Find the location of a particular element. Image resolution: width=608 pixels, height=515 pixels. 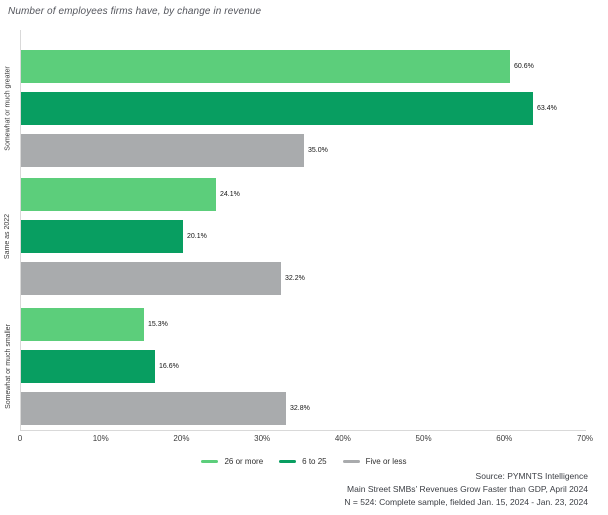

category-label: Same as 2022 is located at coordinates (8, 236).